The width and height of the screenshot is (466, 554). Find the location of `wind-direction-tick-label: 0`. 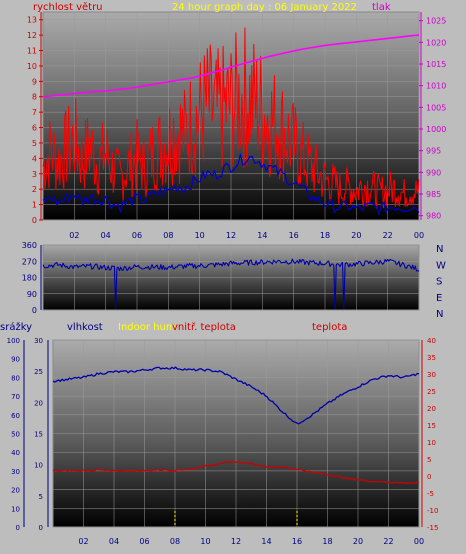

wind-direction-tick-label: 0 is located at coordinates (34, 310).